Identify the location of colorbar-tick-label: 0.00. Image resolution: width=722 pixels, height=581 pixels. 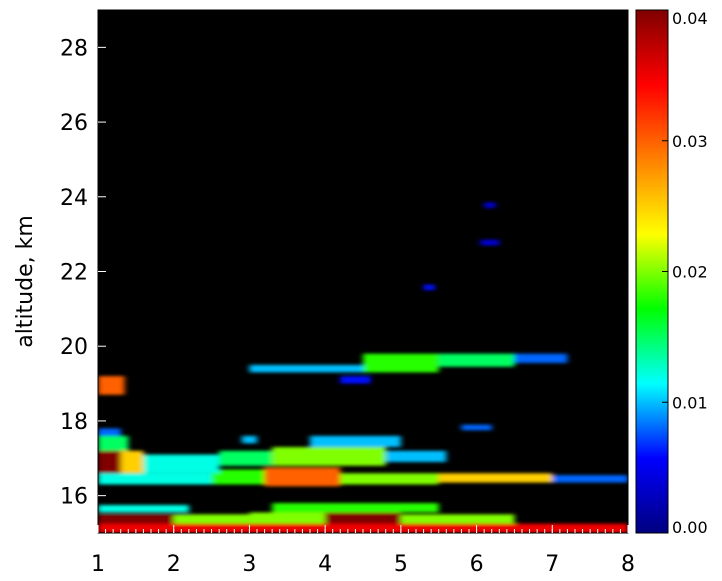
(690, 527).